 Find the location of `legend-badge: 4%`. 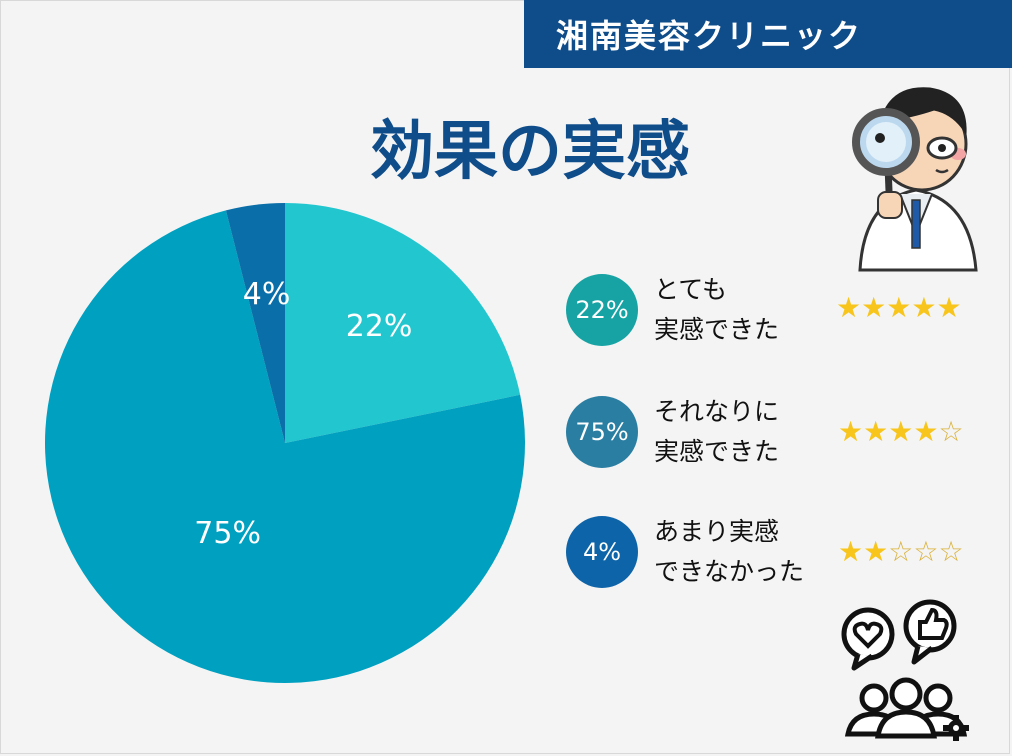

legend-badge: 4% is located at coordinates (602, 552).